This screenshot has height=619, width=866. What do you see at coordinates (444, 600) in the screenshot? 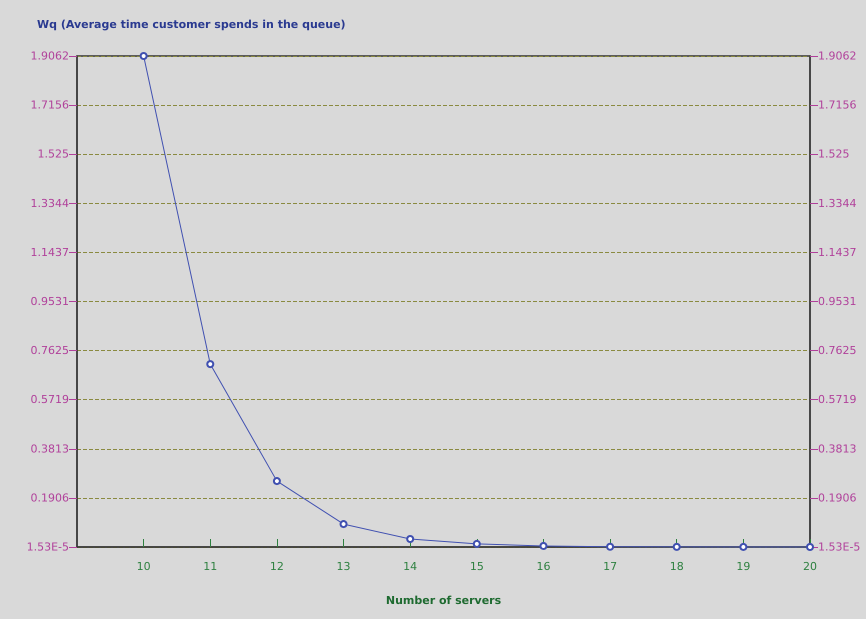
I see `x-axis-title: Number of servers` at bounding box center [444, 600].